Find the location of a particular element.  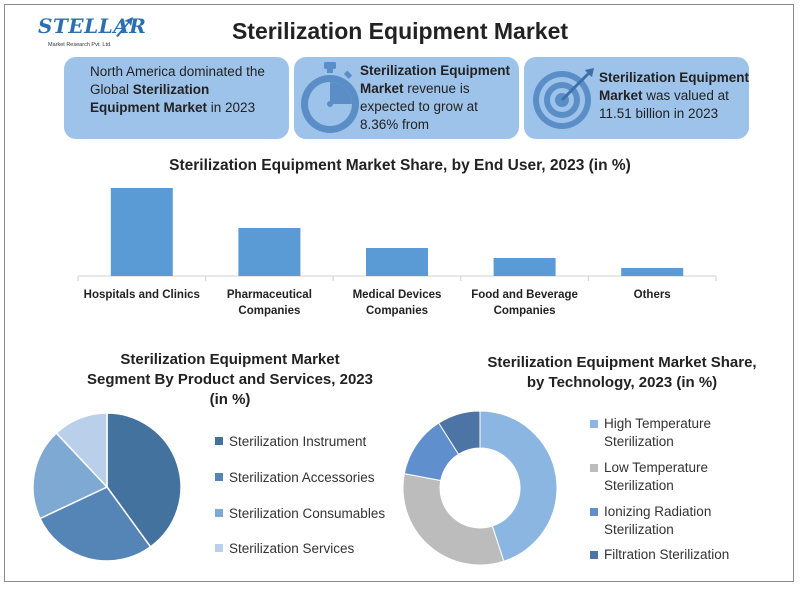

logo: STELLAR Market Research Pvt. Ltd. is located at coordinates (88, 33).